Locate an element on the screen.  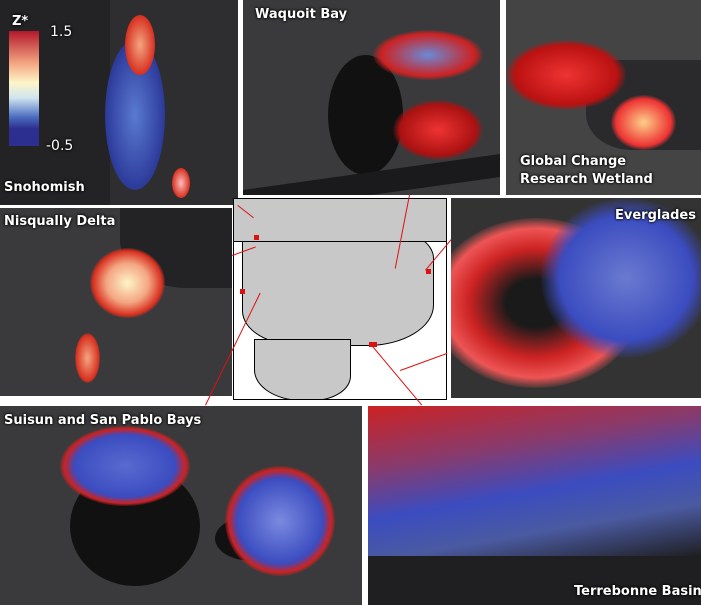
usa-landmass is located at coordinates (338, 287).